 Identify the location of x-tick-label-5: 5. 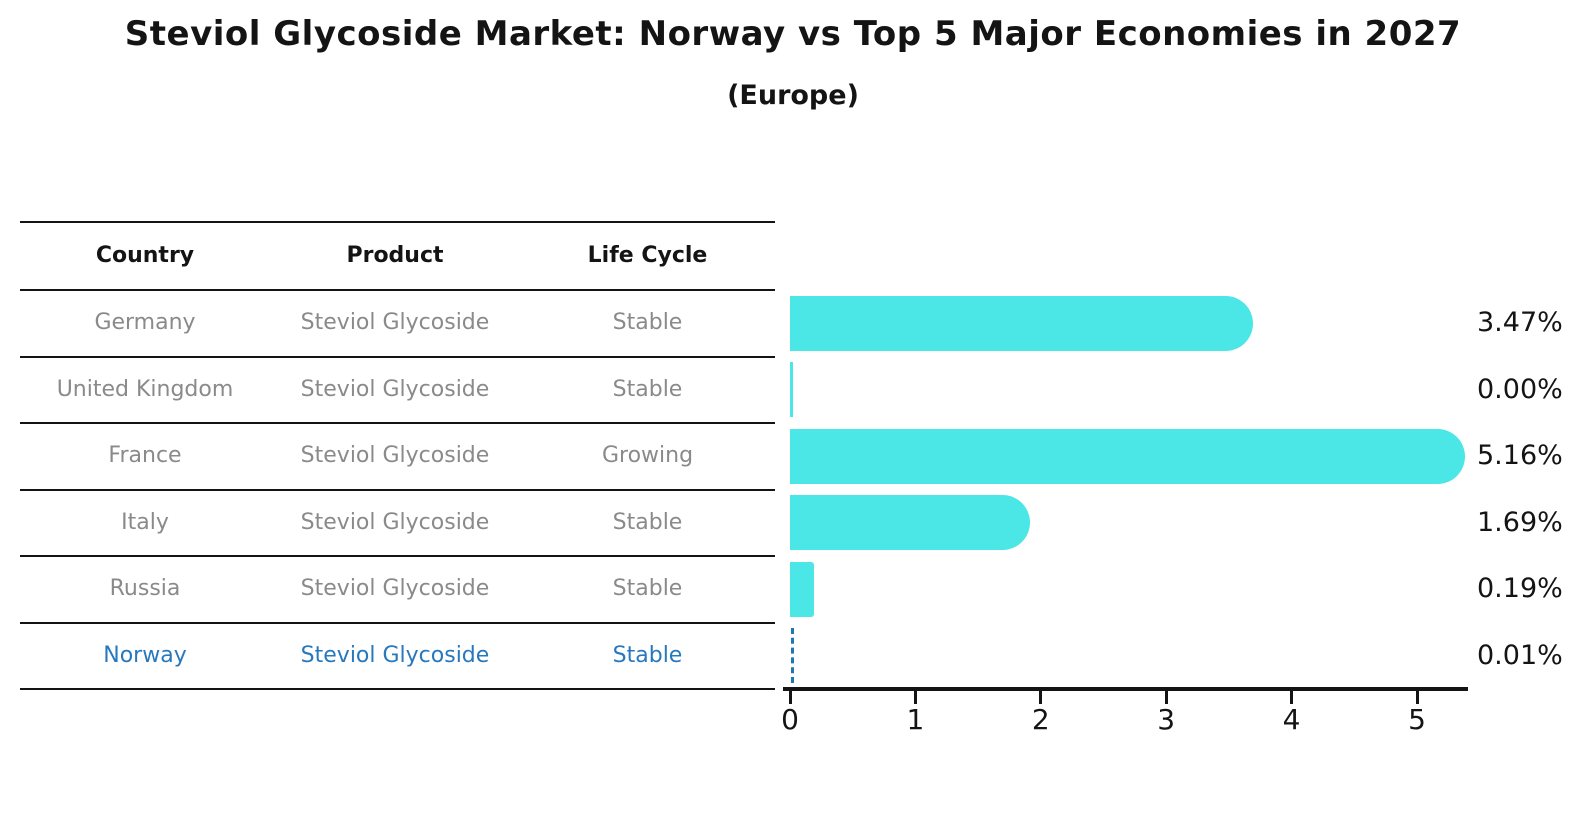
(1417, 719).